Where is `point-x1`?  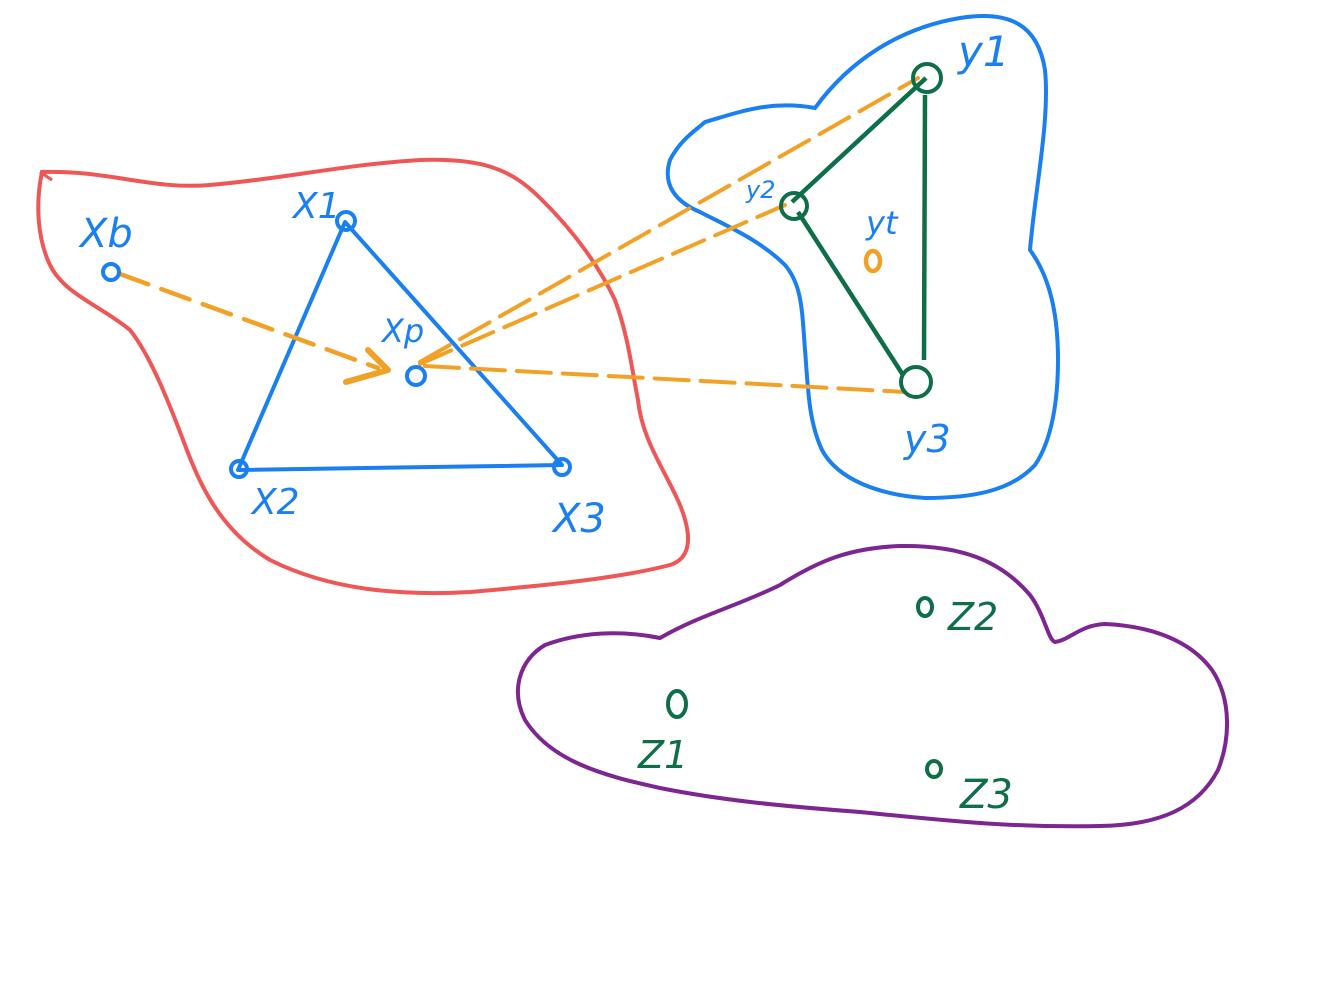 point-x1 is located at coordinates (346, 221).